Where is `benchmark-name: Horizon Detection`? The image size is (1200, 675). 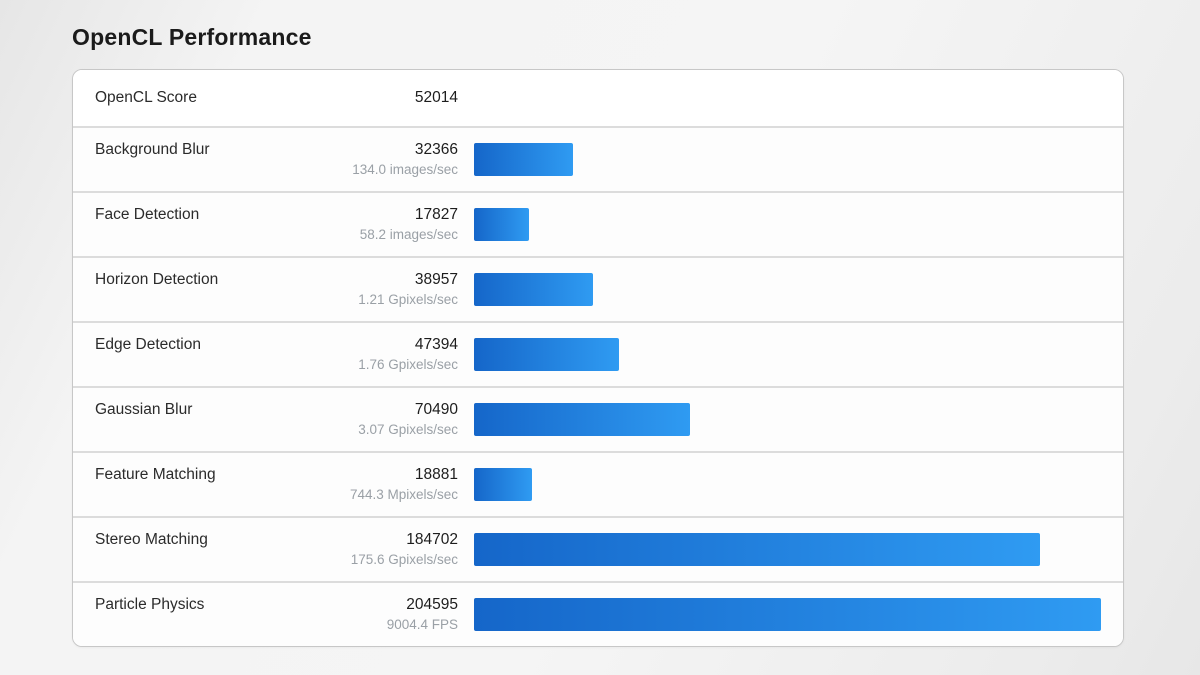 benchmark-name: Horizon Detection is located at coordinates (157, 279).